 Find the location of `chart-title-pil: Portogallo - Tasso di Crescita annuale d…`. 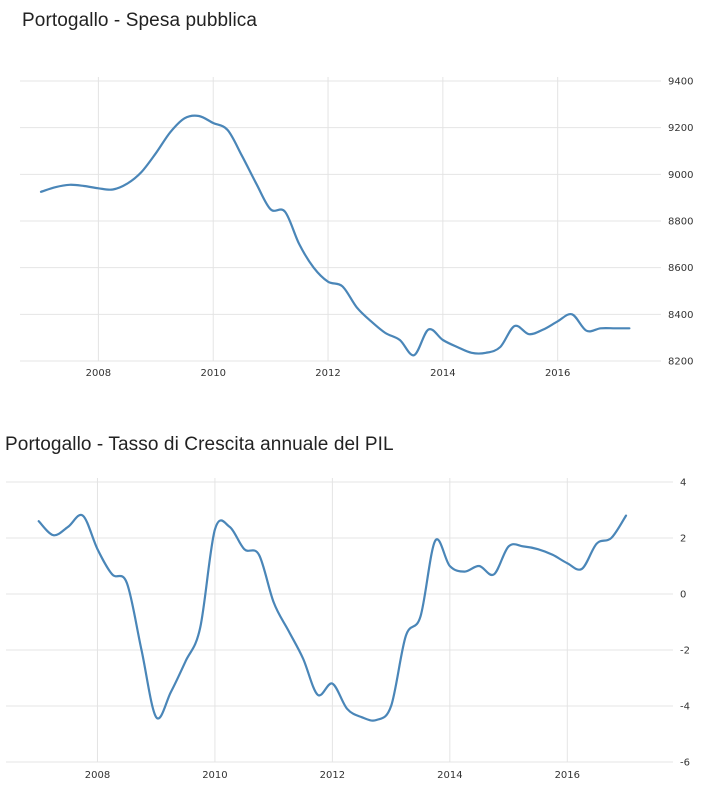

chart-title-pil: Portogallo - Tasso di Crescita annuale d… is located at coordinates (199, 444).